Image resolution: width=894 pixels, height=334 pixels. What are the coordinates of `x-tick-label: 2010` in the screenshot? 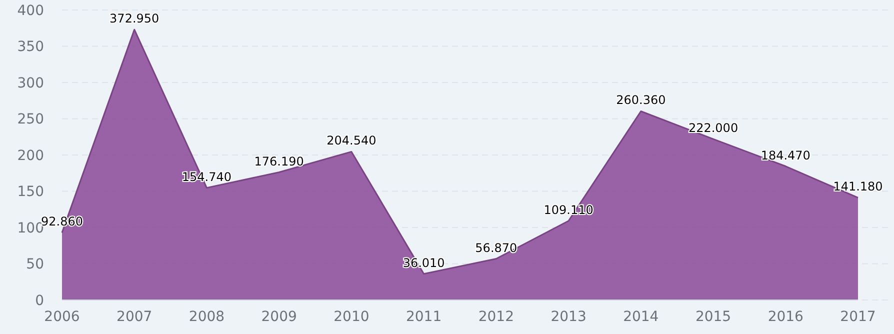 It's located at (352, 317).